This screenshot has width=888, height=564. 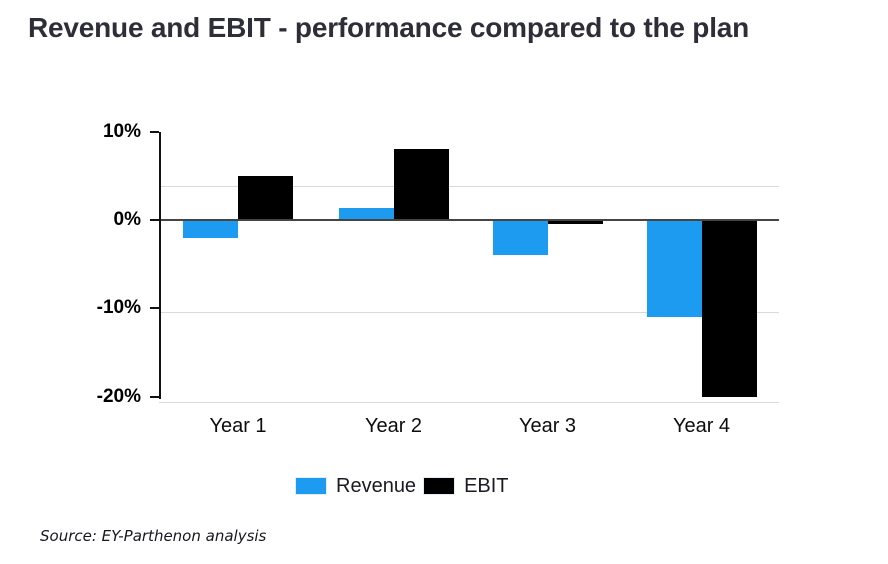 I want to click on legend: Revenue EBIT, so click(x=402, y=486).